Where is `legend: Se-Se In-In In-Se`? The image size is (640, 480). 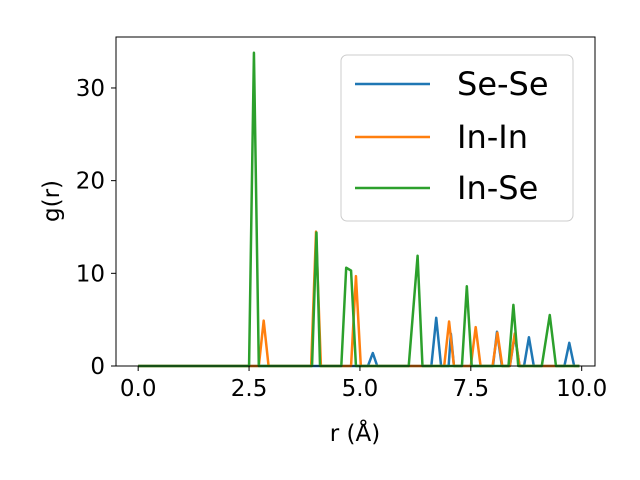
legend: Se-Se In-In In-Se is located at coordinates (457, 138).